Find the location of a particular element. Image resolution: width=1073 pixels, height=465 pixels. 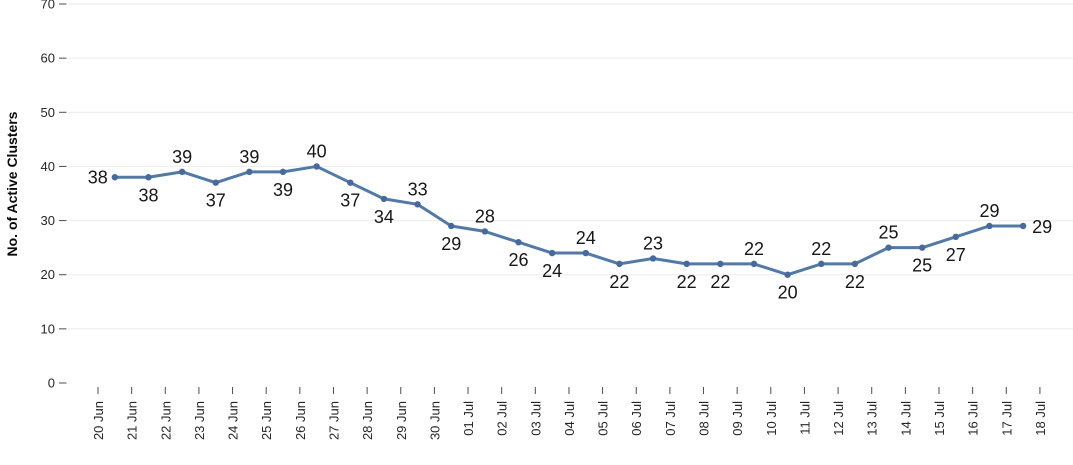

x-axis-tick-label: 29 Jun is located at coordinates (401, 420).